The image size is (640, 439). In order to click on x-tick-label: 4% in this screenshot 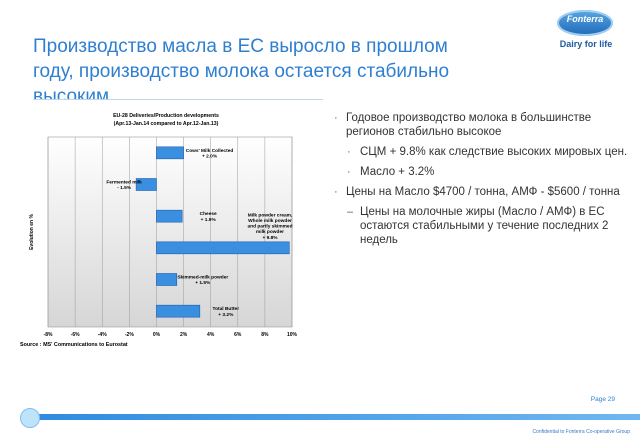, I will do `click(211, 335)`.